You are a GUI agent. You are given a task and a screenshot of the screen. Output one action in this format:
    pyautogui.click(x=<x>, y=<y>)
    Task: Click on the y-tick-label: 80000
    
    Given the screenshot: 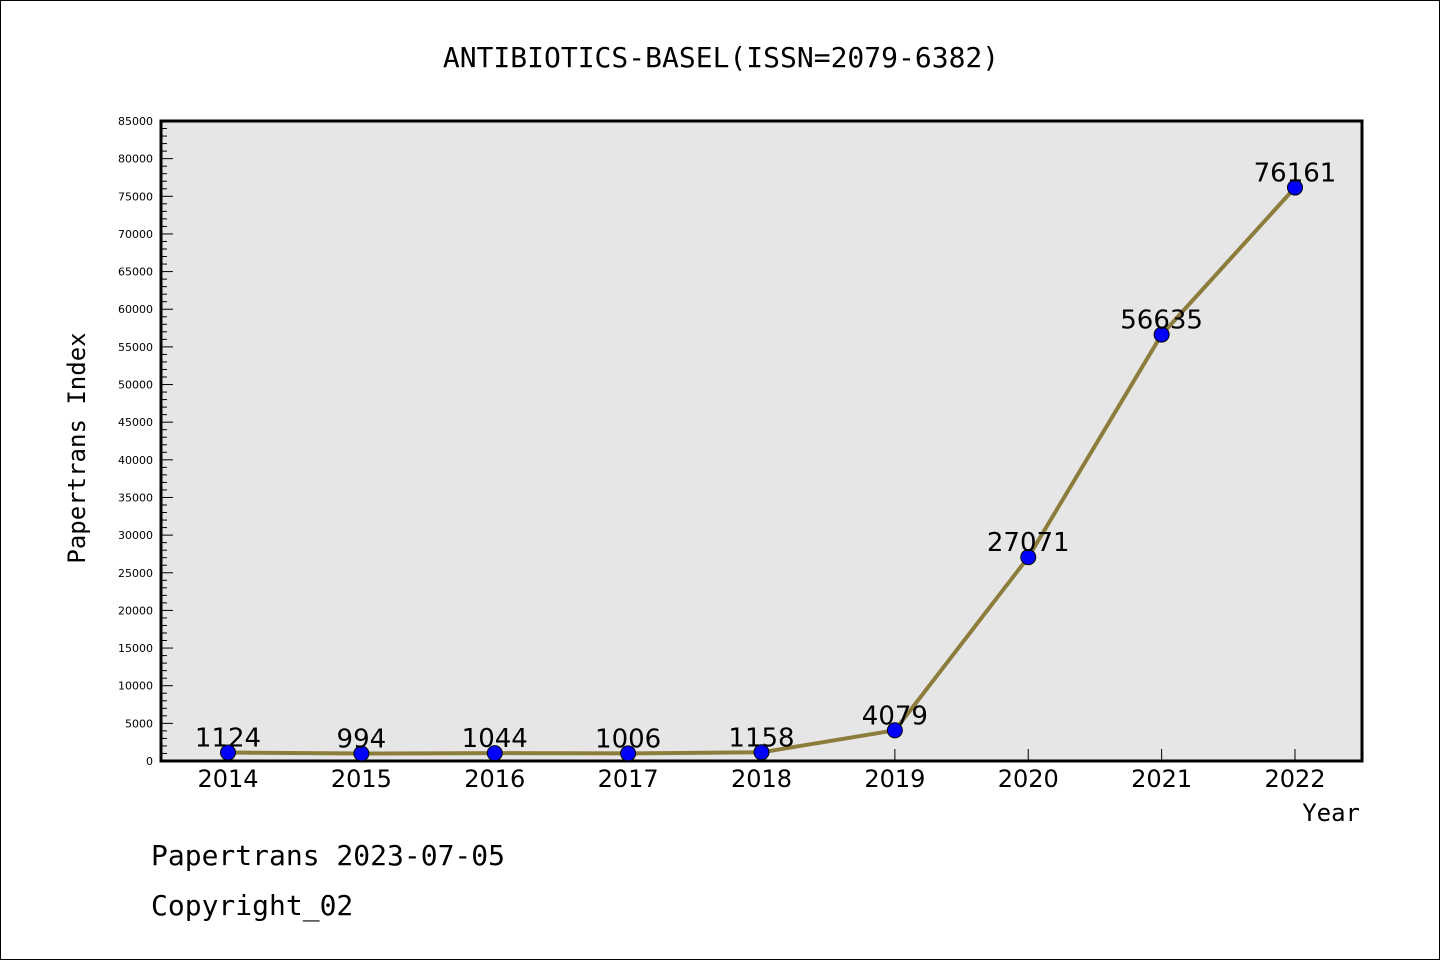 What is the action you would take?
    pyautogui.click(x=135, y=159)
    